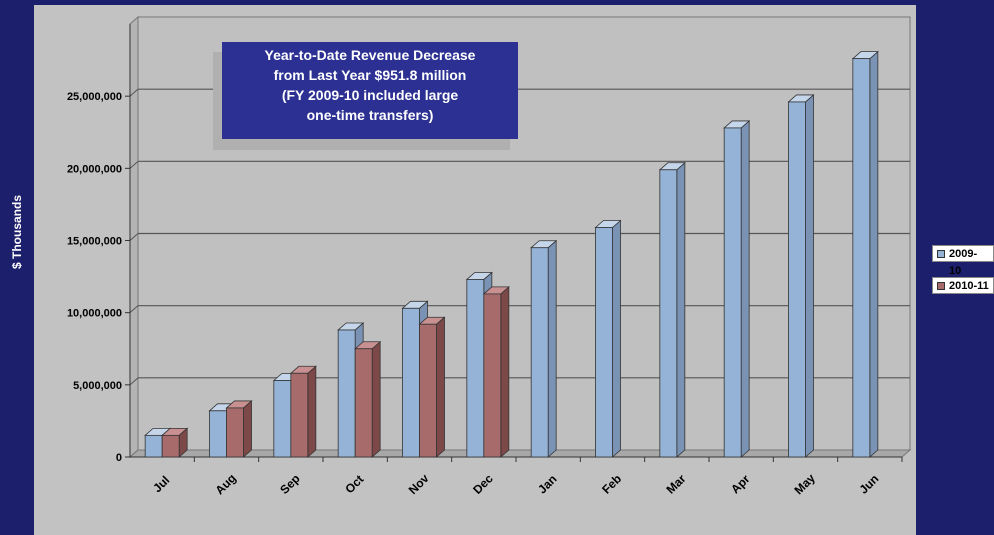  Describe the element at coordinates (440, 387) in the screenshot. I see `bar-side-2010-11-Nov` at that location.